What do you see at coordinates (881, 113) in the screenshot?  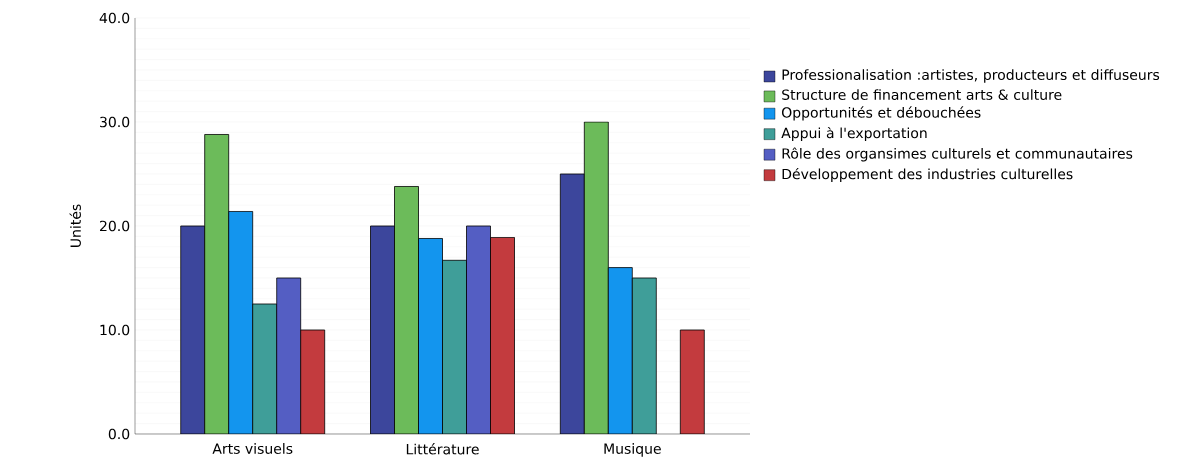 I see `legend-label: Opportunités et débouchées` at bounding box center [881, 113].